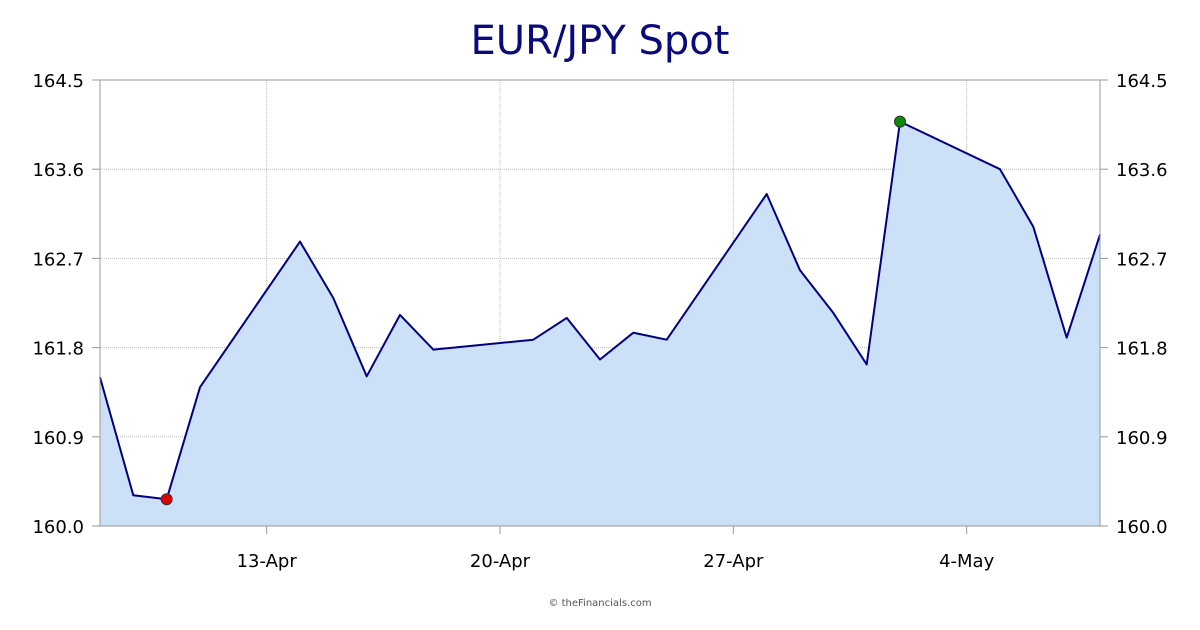  Describe the element at coordinates (267, 561) in the screenshot. I see `x-tick-label: 13-Apr` at that location.